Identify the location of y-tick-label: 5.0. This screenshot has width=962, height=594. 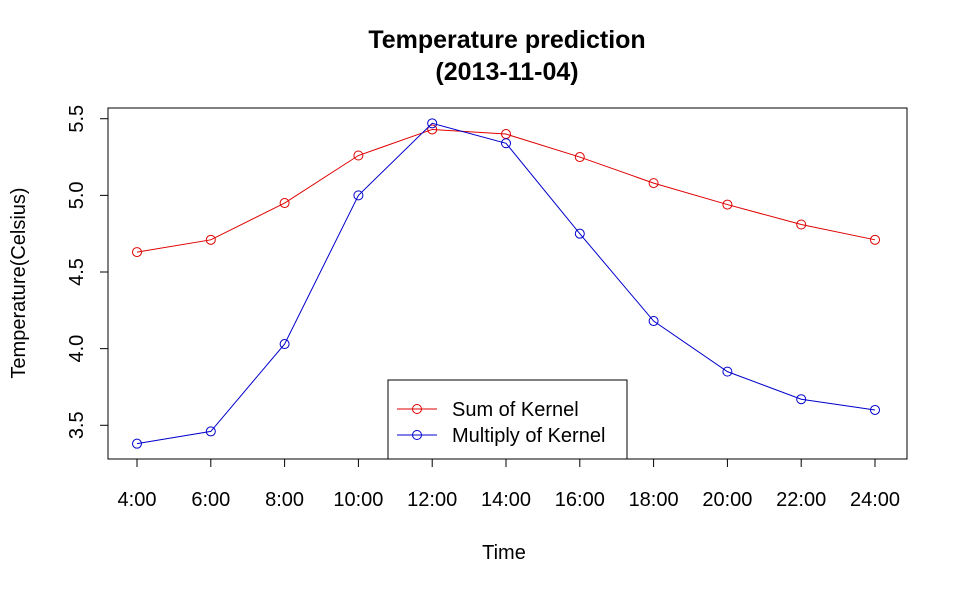
(77, 195).